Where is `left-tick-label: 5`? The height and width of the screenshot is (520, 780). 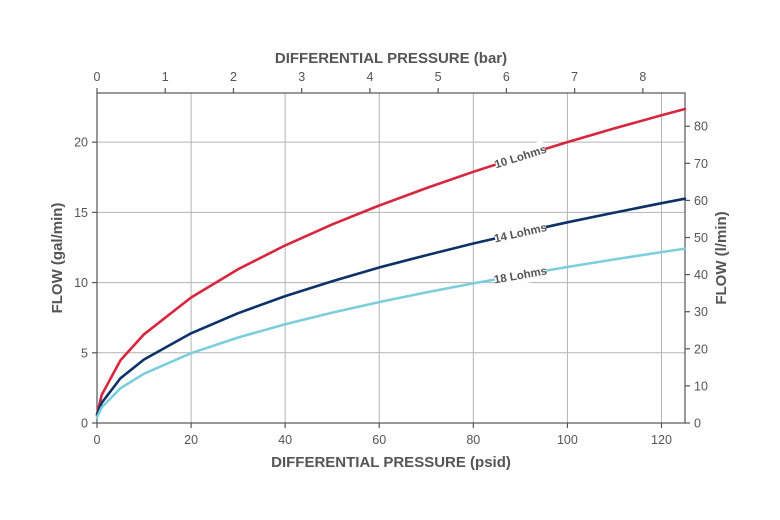 left-tick-label: 5 is located at coordinates (84, 353).